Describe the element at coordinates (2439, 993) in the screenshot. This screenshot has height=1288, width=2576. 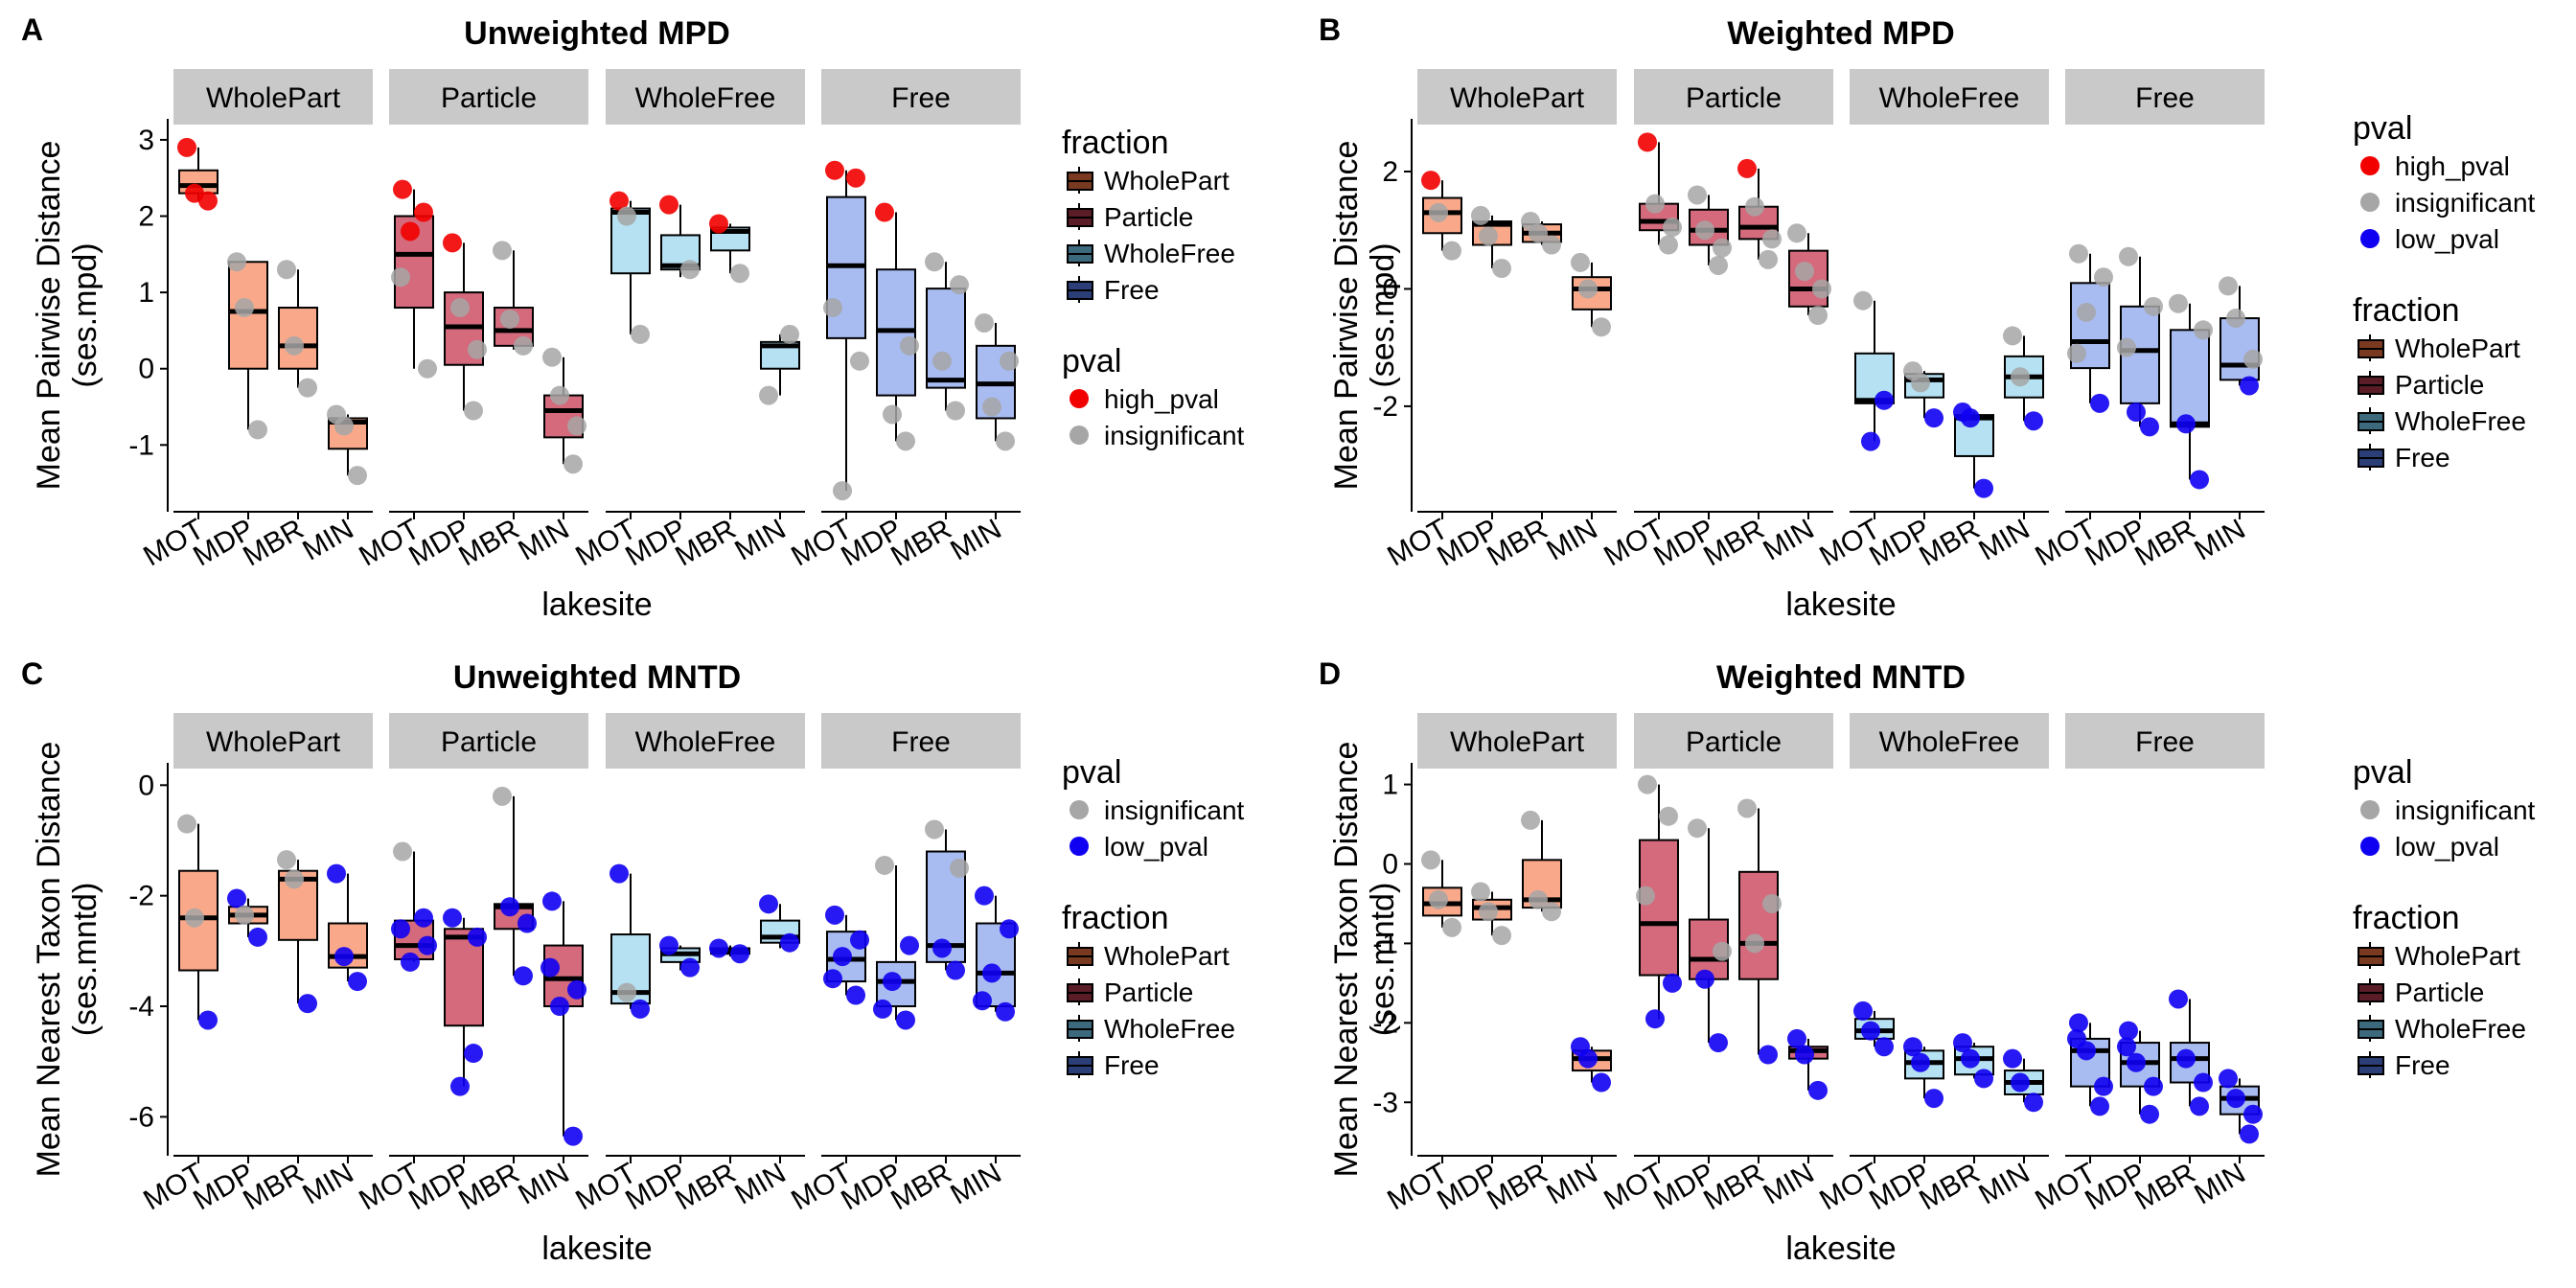
I see `legend-label: Particle` at that location.